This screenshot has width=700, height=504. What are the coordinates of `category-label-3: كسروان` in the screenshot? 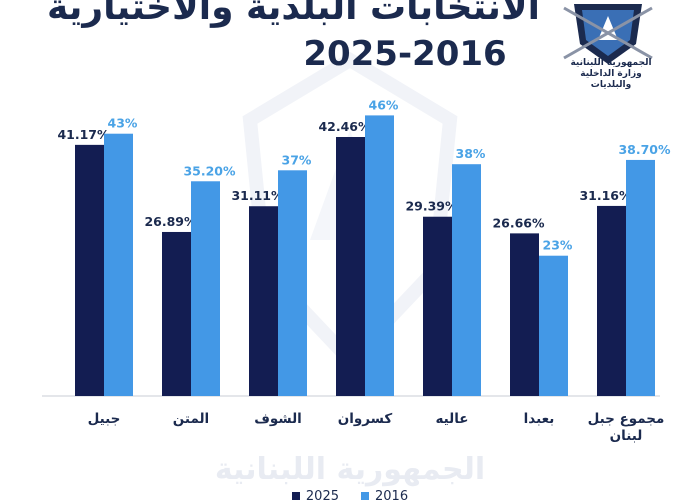 It's located at (365, 419).